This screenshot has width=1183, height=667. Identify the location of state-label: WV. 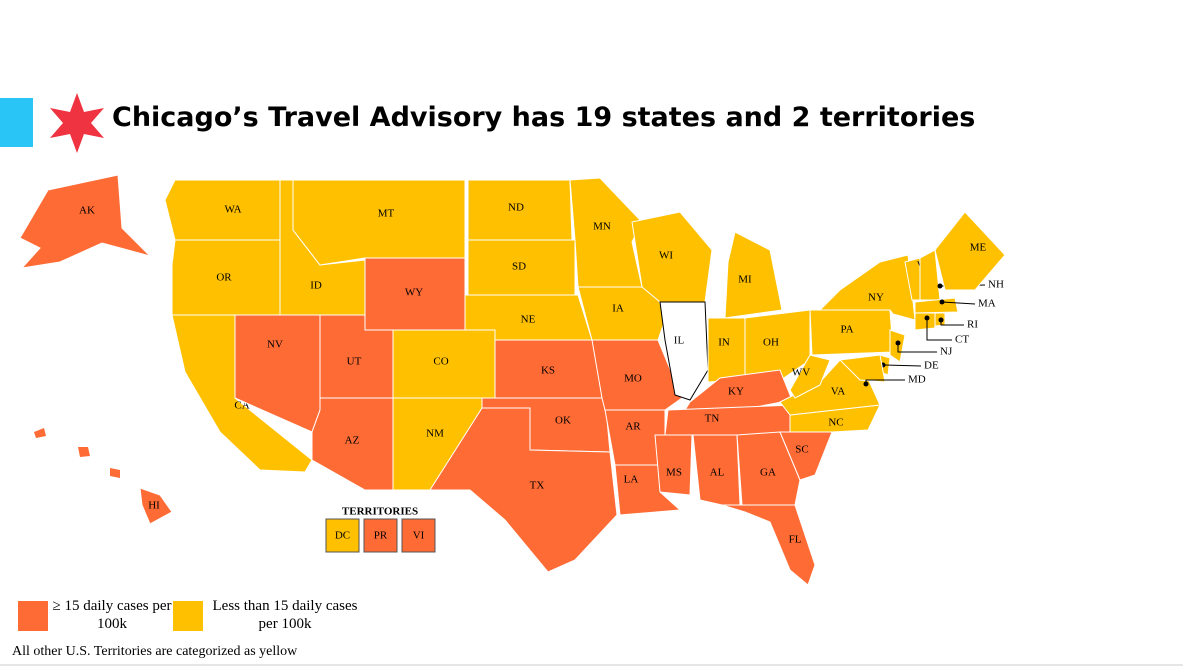
(801, 373).